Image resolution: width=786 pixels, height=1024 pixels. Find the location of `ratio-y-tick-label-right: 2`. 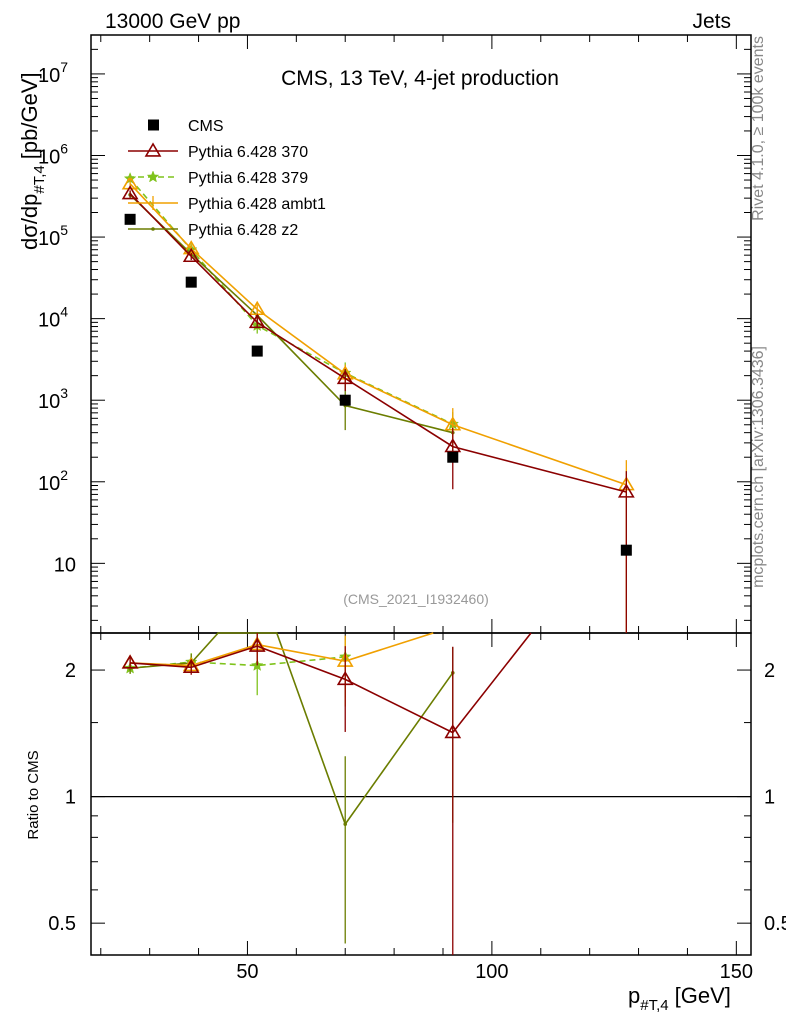

ratio-y-tick-label-right: 2 is located at coordinates (769, 671).